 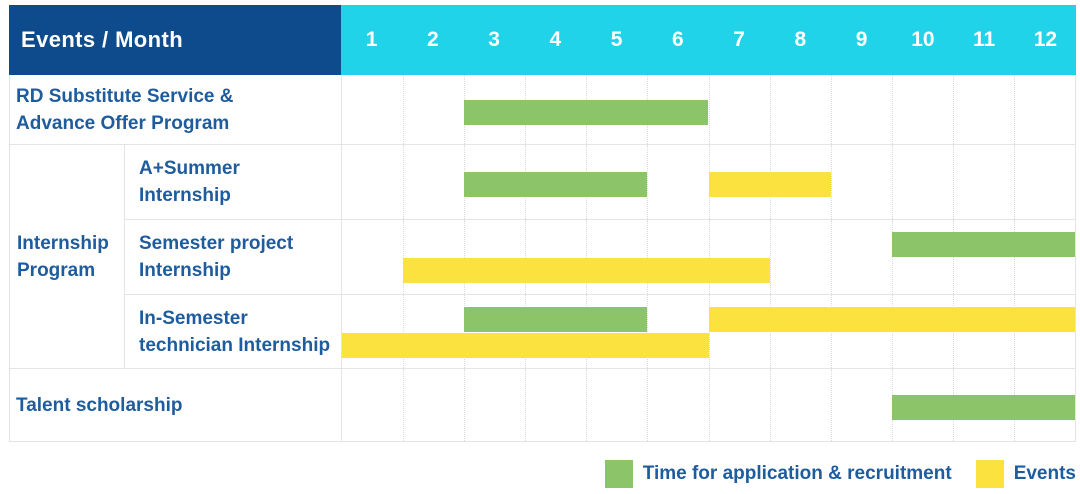 I want to click on table-row: In-Semester technician Internship, so click(x=600, y=331).